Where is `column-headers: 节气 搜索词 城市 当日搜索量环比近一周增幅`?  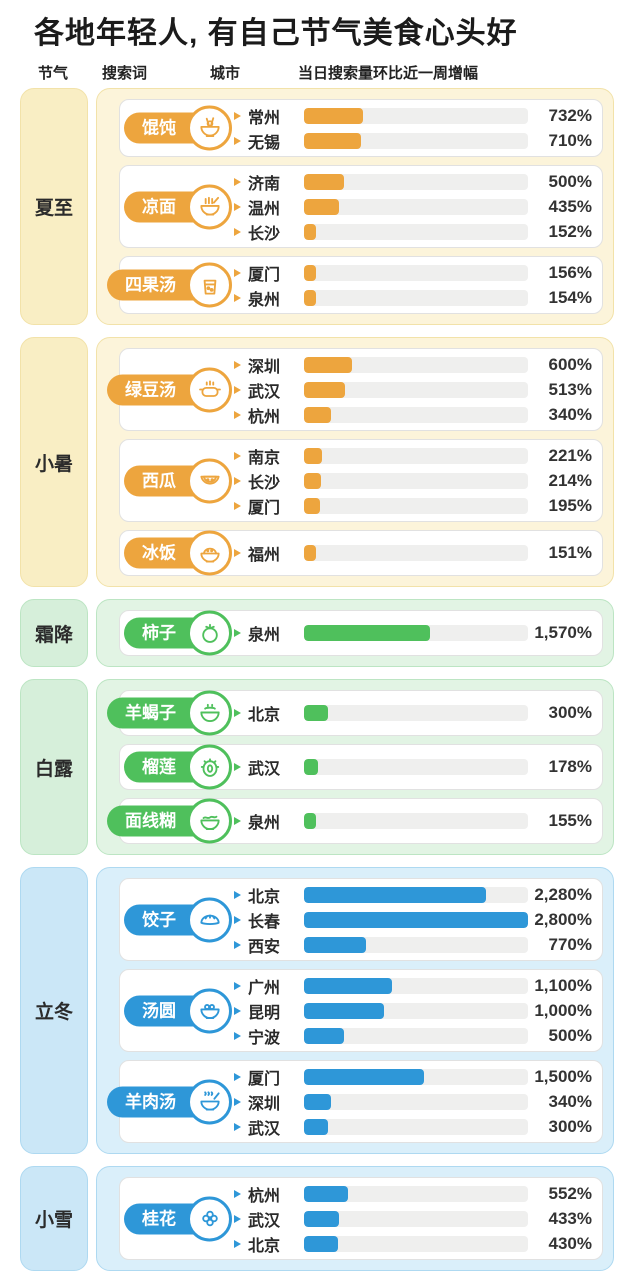
column-headers: 节气 搜索词 城市 当日搜索量环比近一周增幅 is located at coordinates (317, 72).